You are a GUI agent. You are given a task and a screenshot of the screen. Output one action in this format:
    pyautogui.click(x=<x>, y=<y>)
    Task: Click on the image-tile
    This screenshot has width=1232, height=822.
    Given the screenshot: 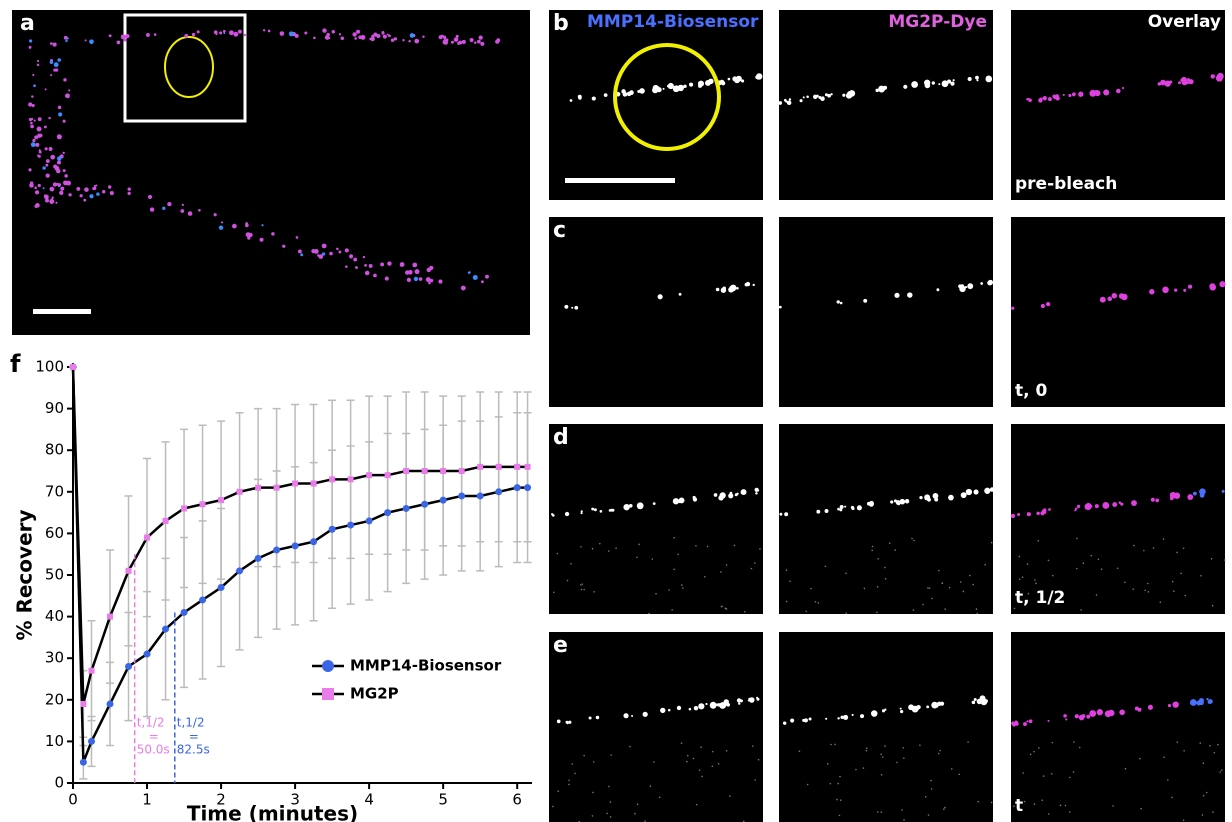 What is the action you would take?
    pyautogui.click(x=1118, y=105)
    